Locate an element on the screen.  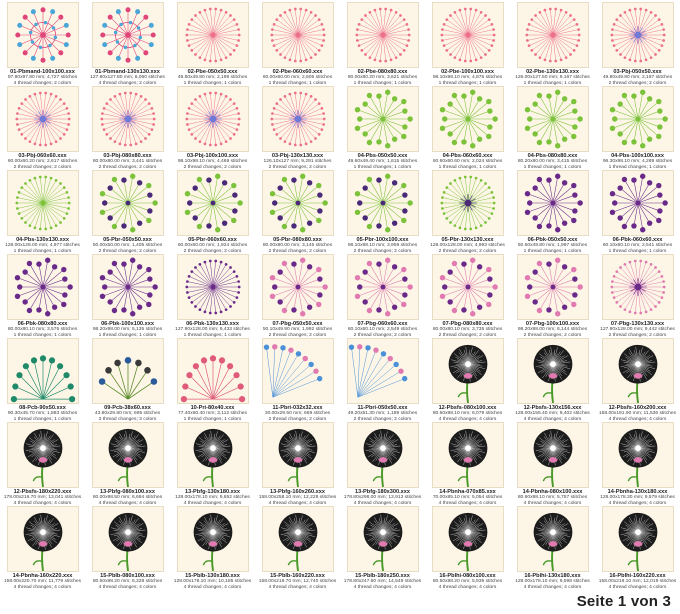
design-dimensions: 49.20x51.30 mm; 1,189 stitches is located at coordinates (382, 414).